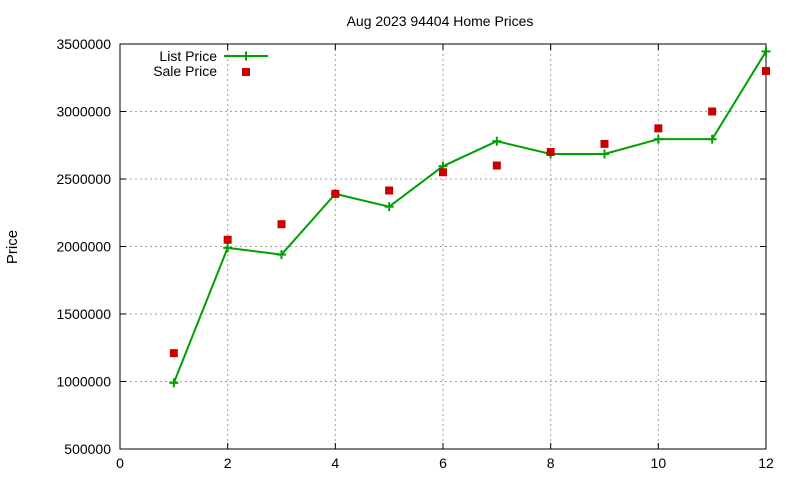 This screenshot has height=480, width=800. I want to click on x-tick-label: 0, so click(120, 463).